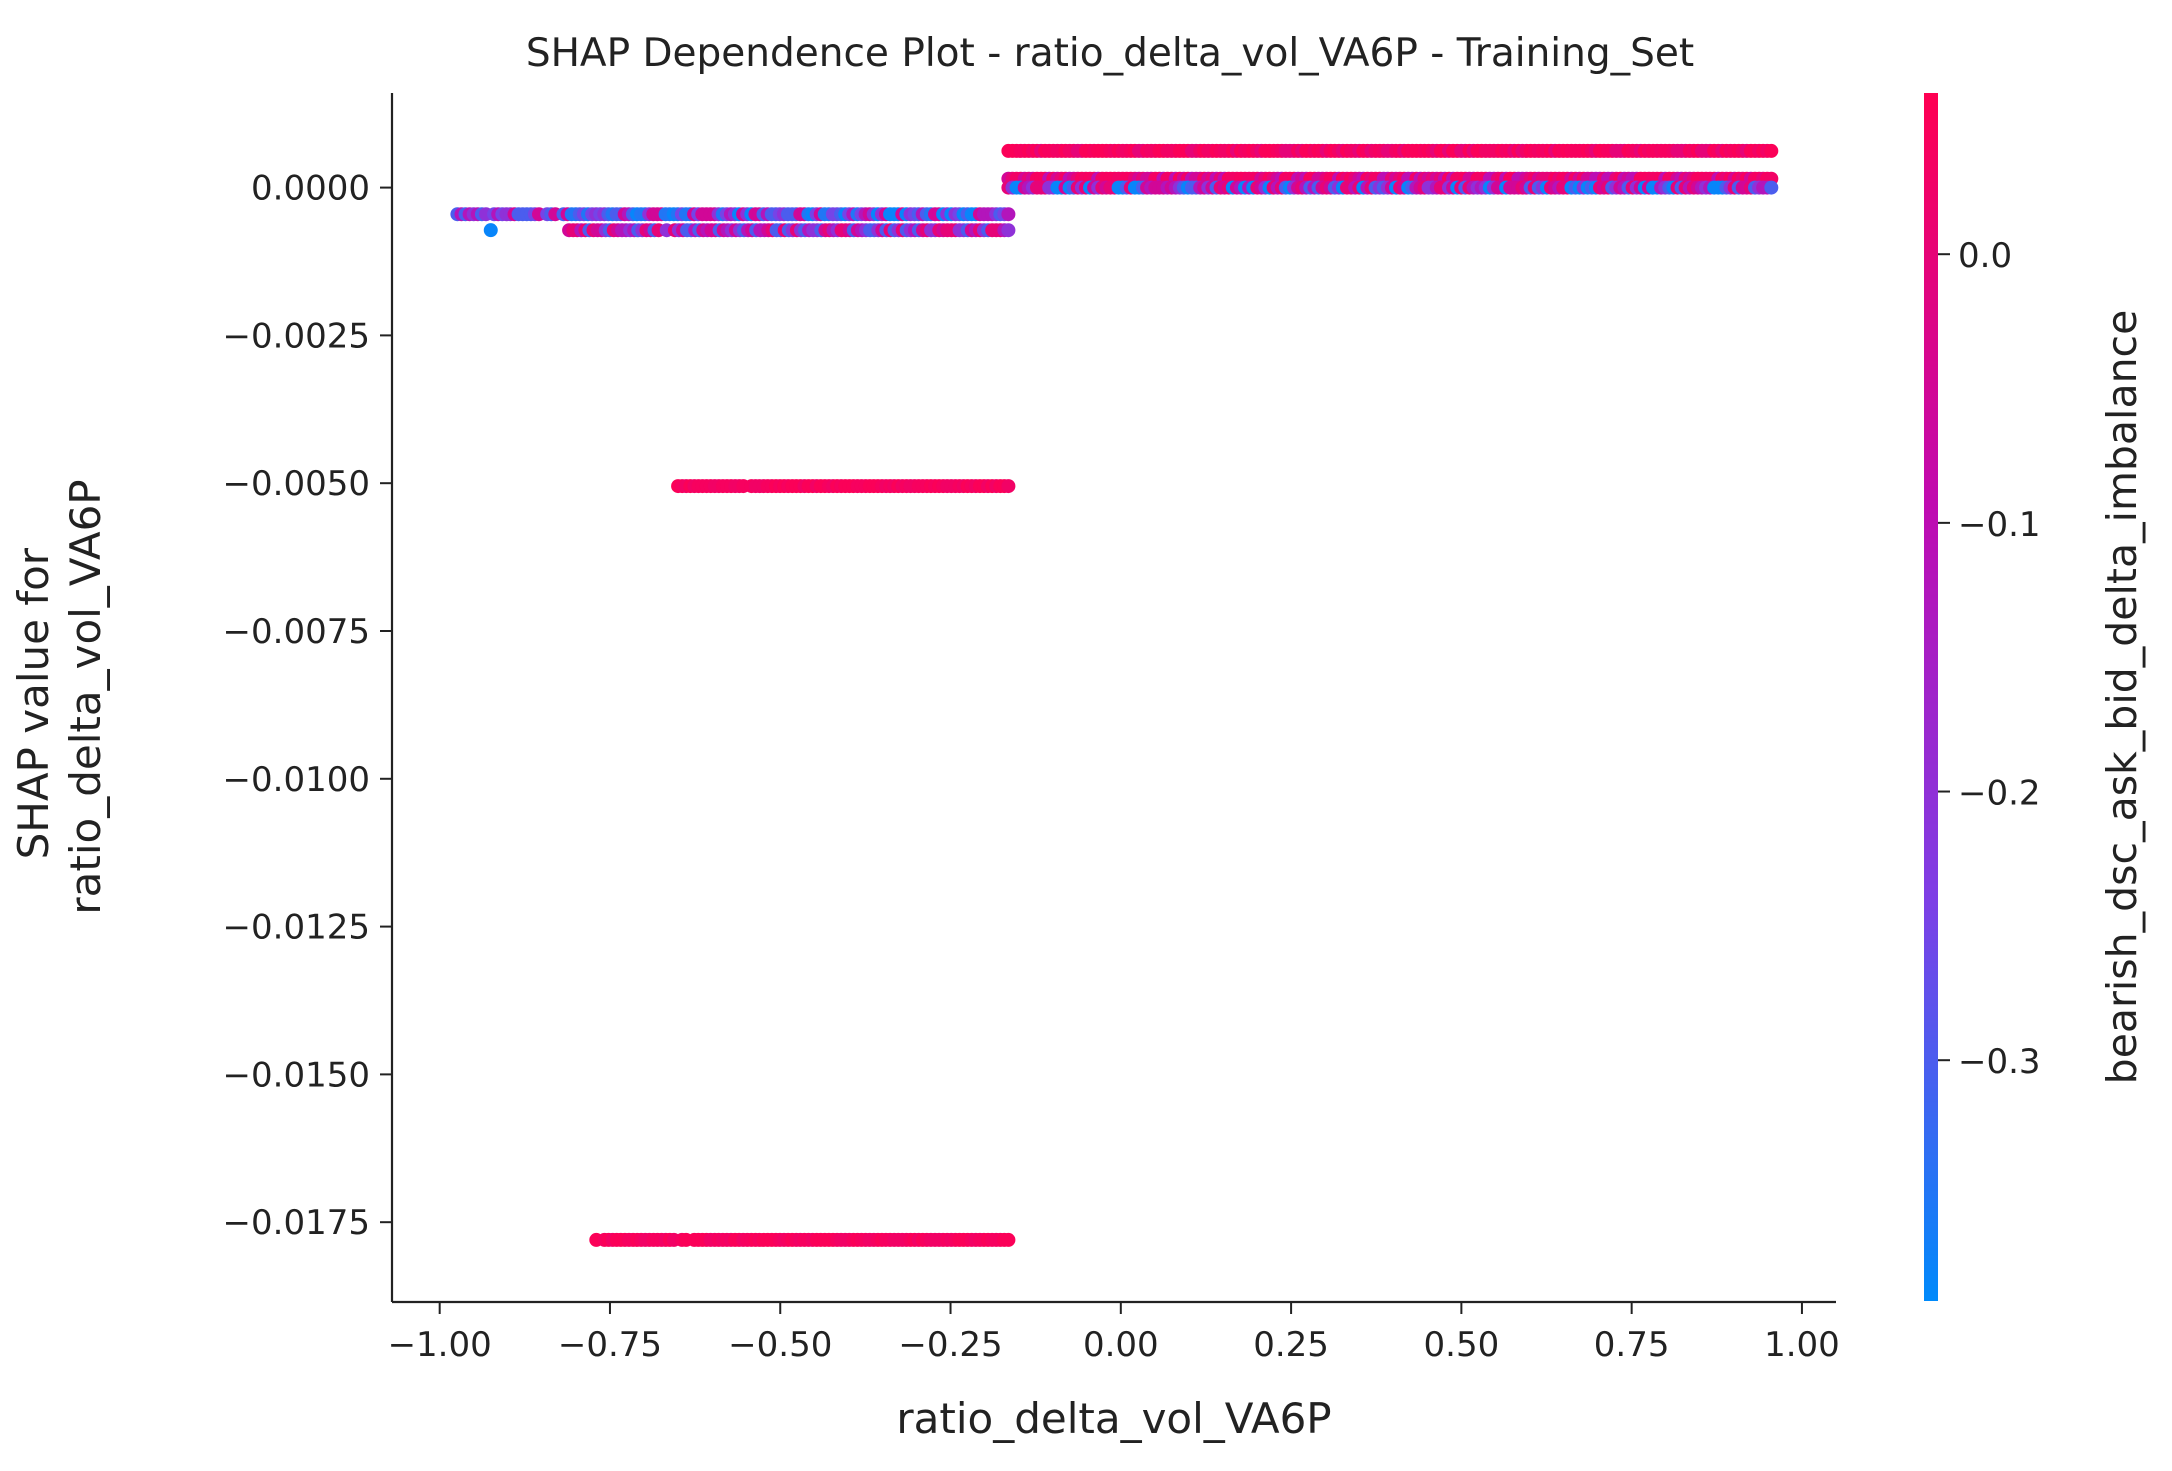 This screenshot has height=1471, width=2172. I want to click on x-tick-label: 0.75, so click(1632, 1345).